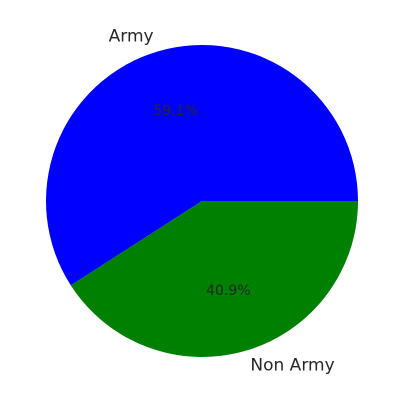  What do you see at coordinates (292, 366) in the screenshot?
I see `slice-label-non-army: Non Army` at bounding box center [292, 366].